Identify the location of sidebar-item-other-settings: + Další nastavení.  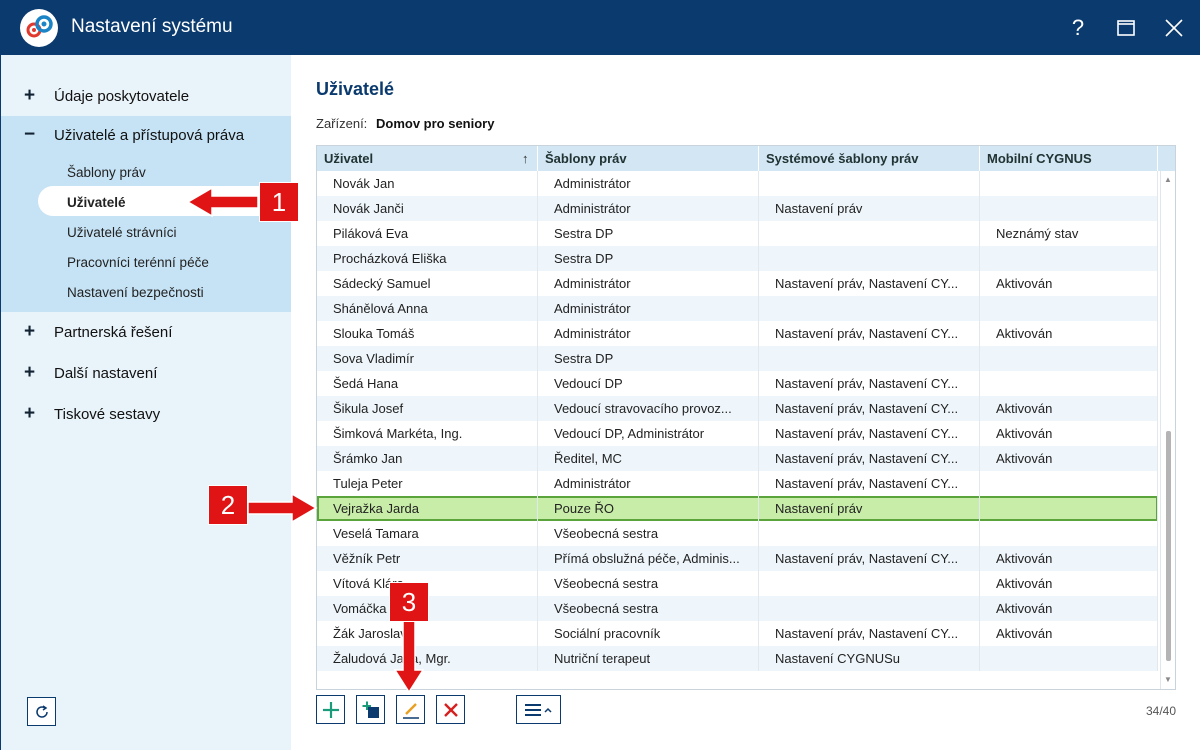
(146, 373).